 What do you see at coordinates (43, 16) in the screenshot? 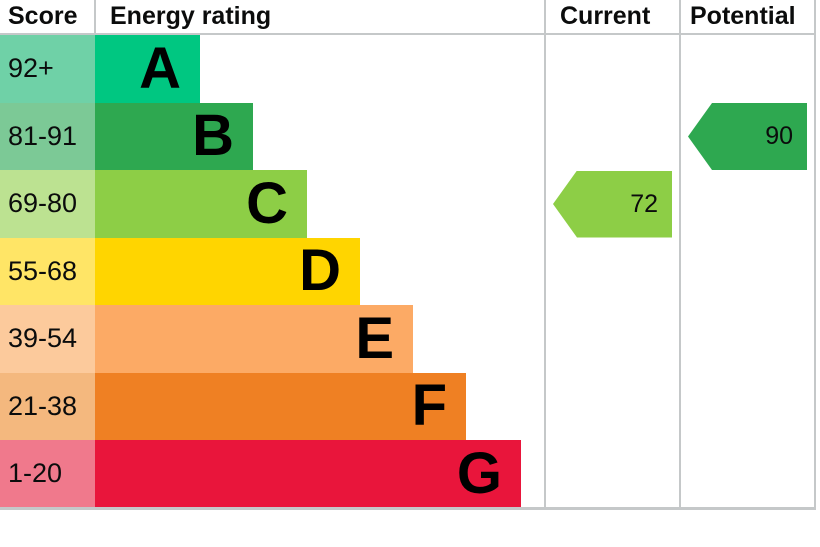
I see `header-score: Score` at bounding box center [43, 16].